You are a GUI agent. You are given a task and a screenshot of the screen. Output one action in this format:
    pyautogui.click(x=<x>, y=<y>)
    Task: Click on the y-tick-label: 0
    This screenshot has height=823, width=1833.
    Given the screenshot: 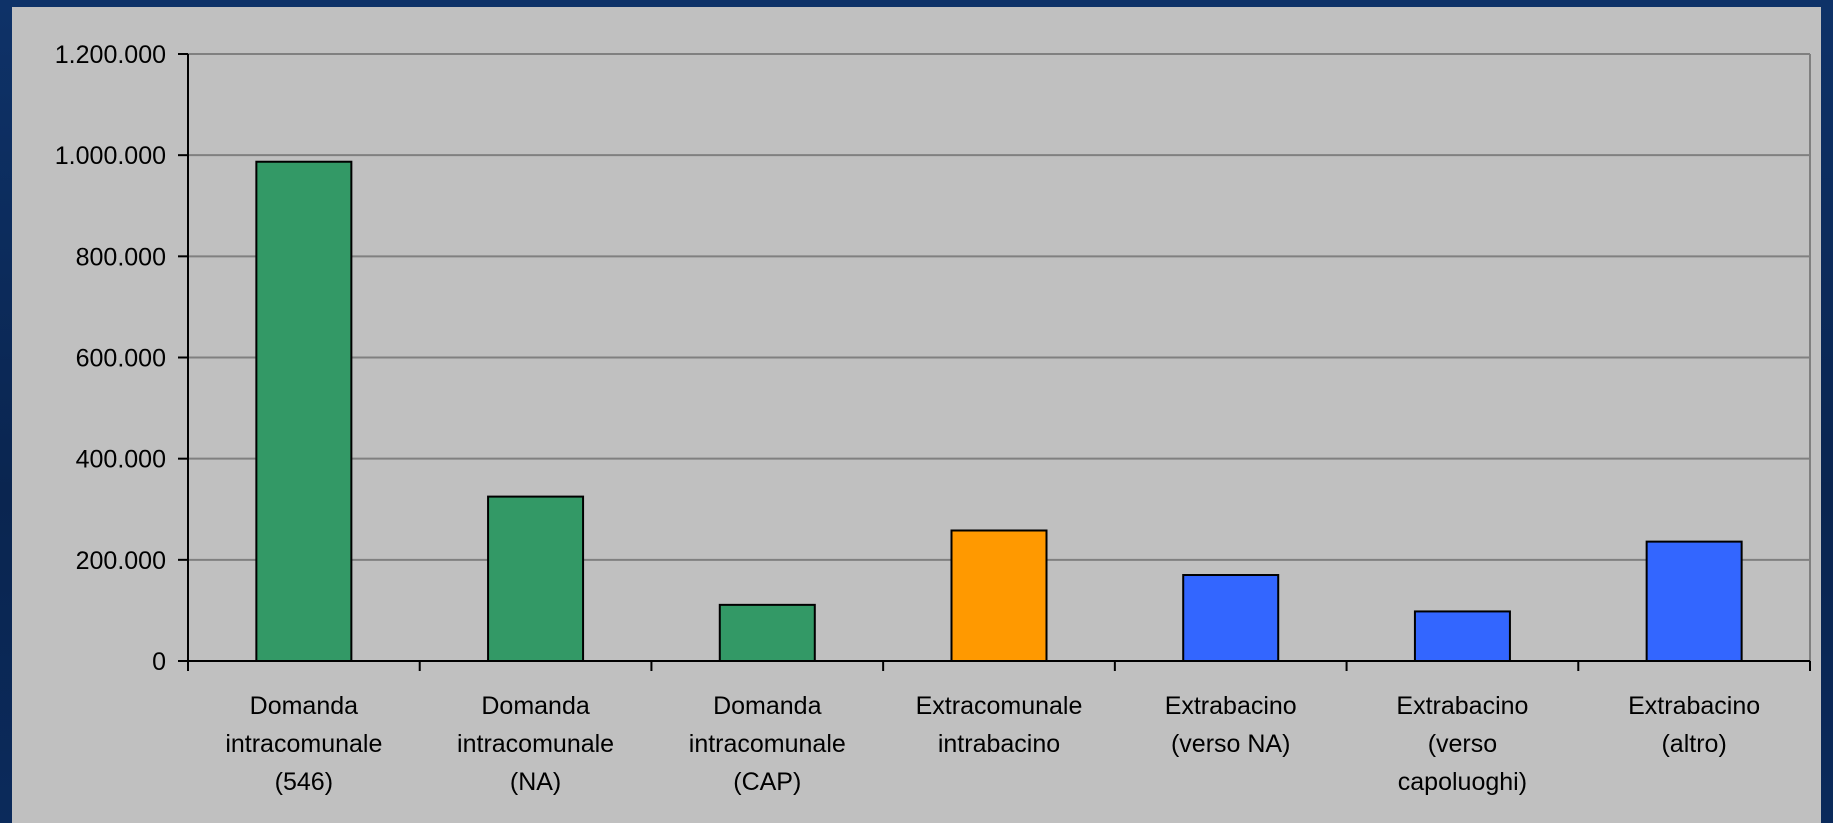 What is the action you would take?
    pyautogui.click(x=159, y=662)
    